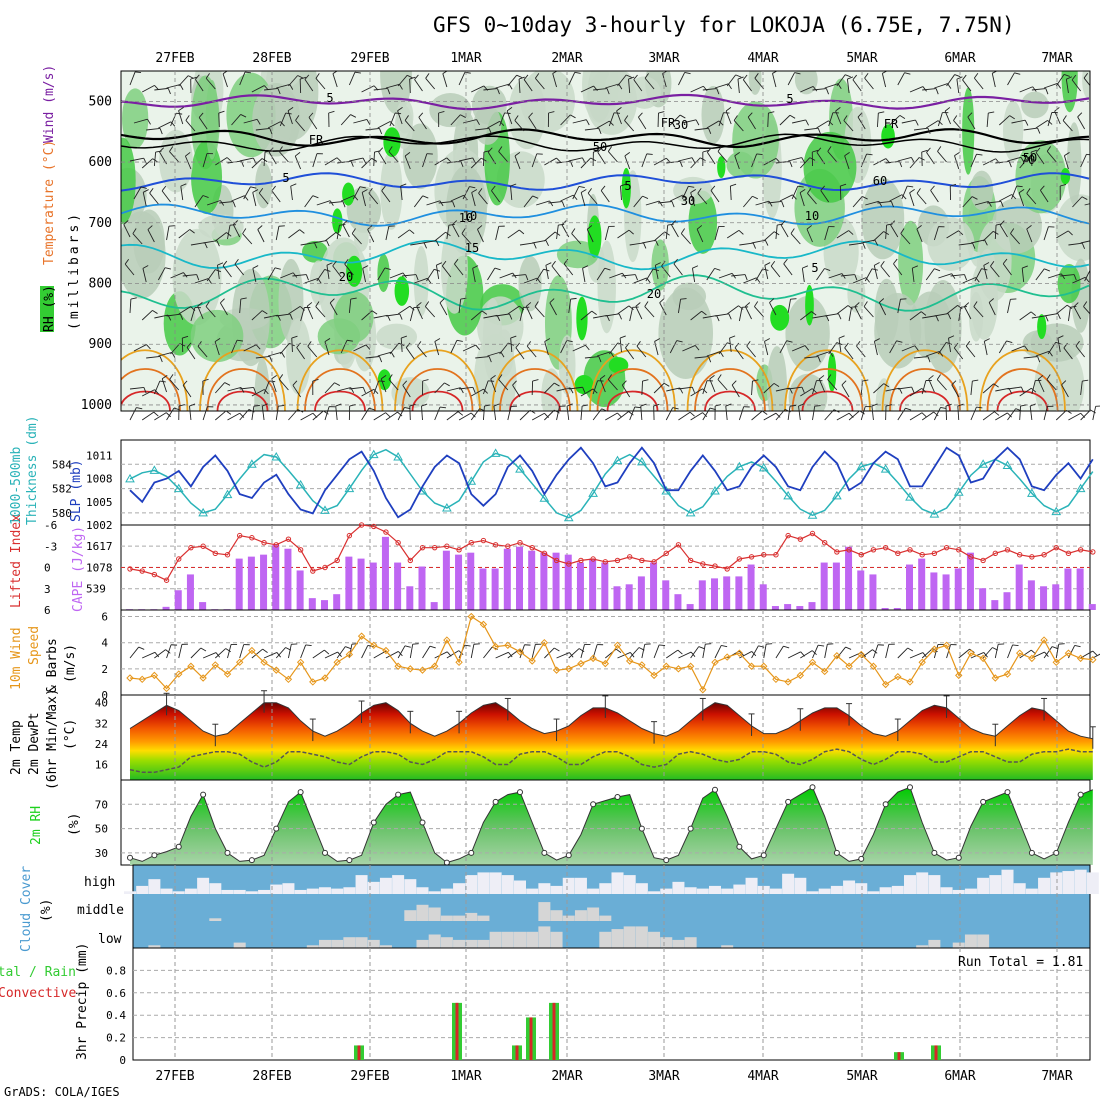 This screenshot has width=1100, height=1100. What do you see at coordinates (102, 744) in the screenshot?
I see `temp2m-tick: 24` at bounding box center [102, 744].